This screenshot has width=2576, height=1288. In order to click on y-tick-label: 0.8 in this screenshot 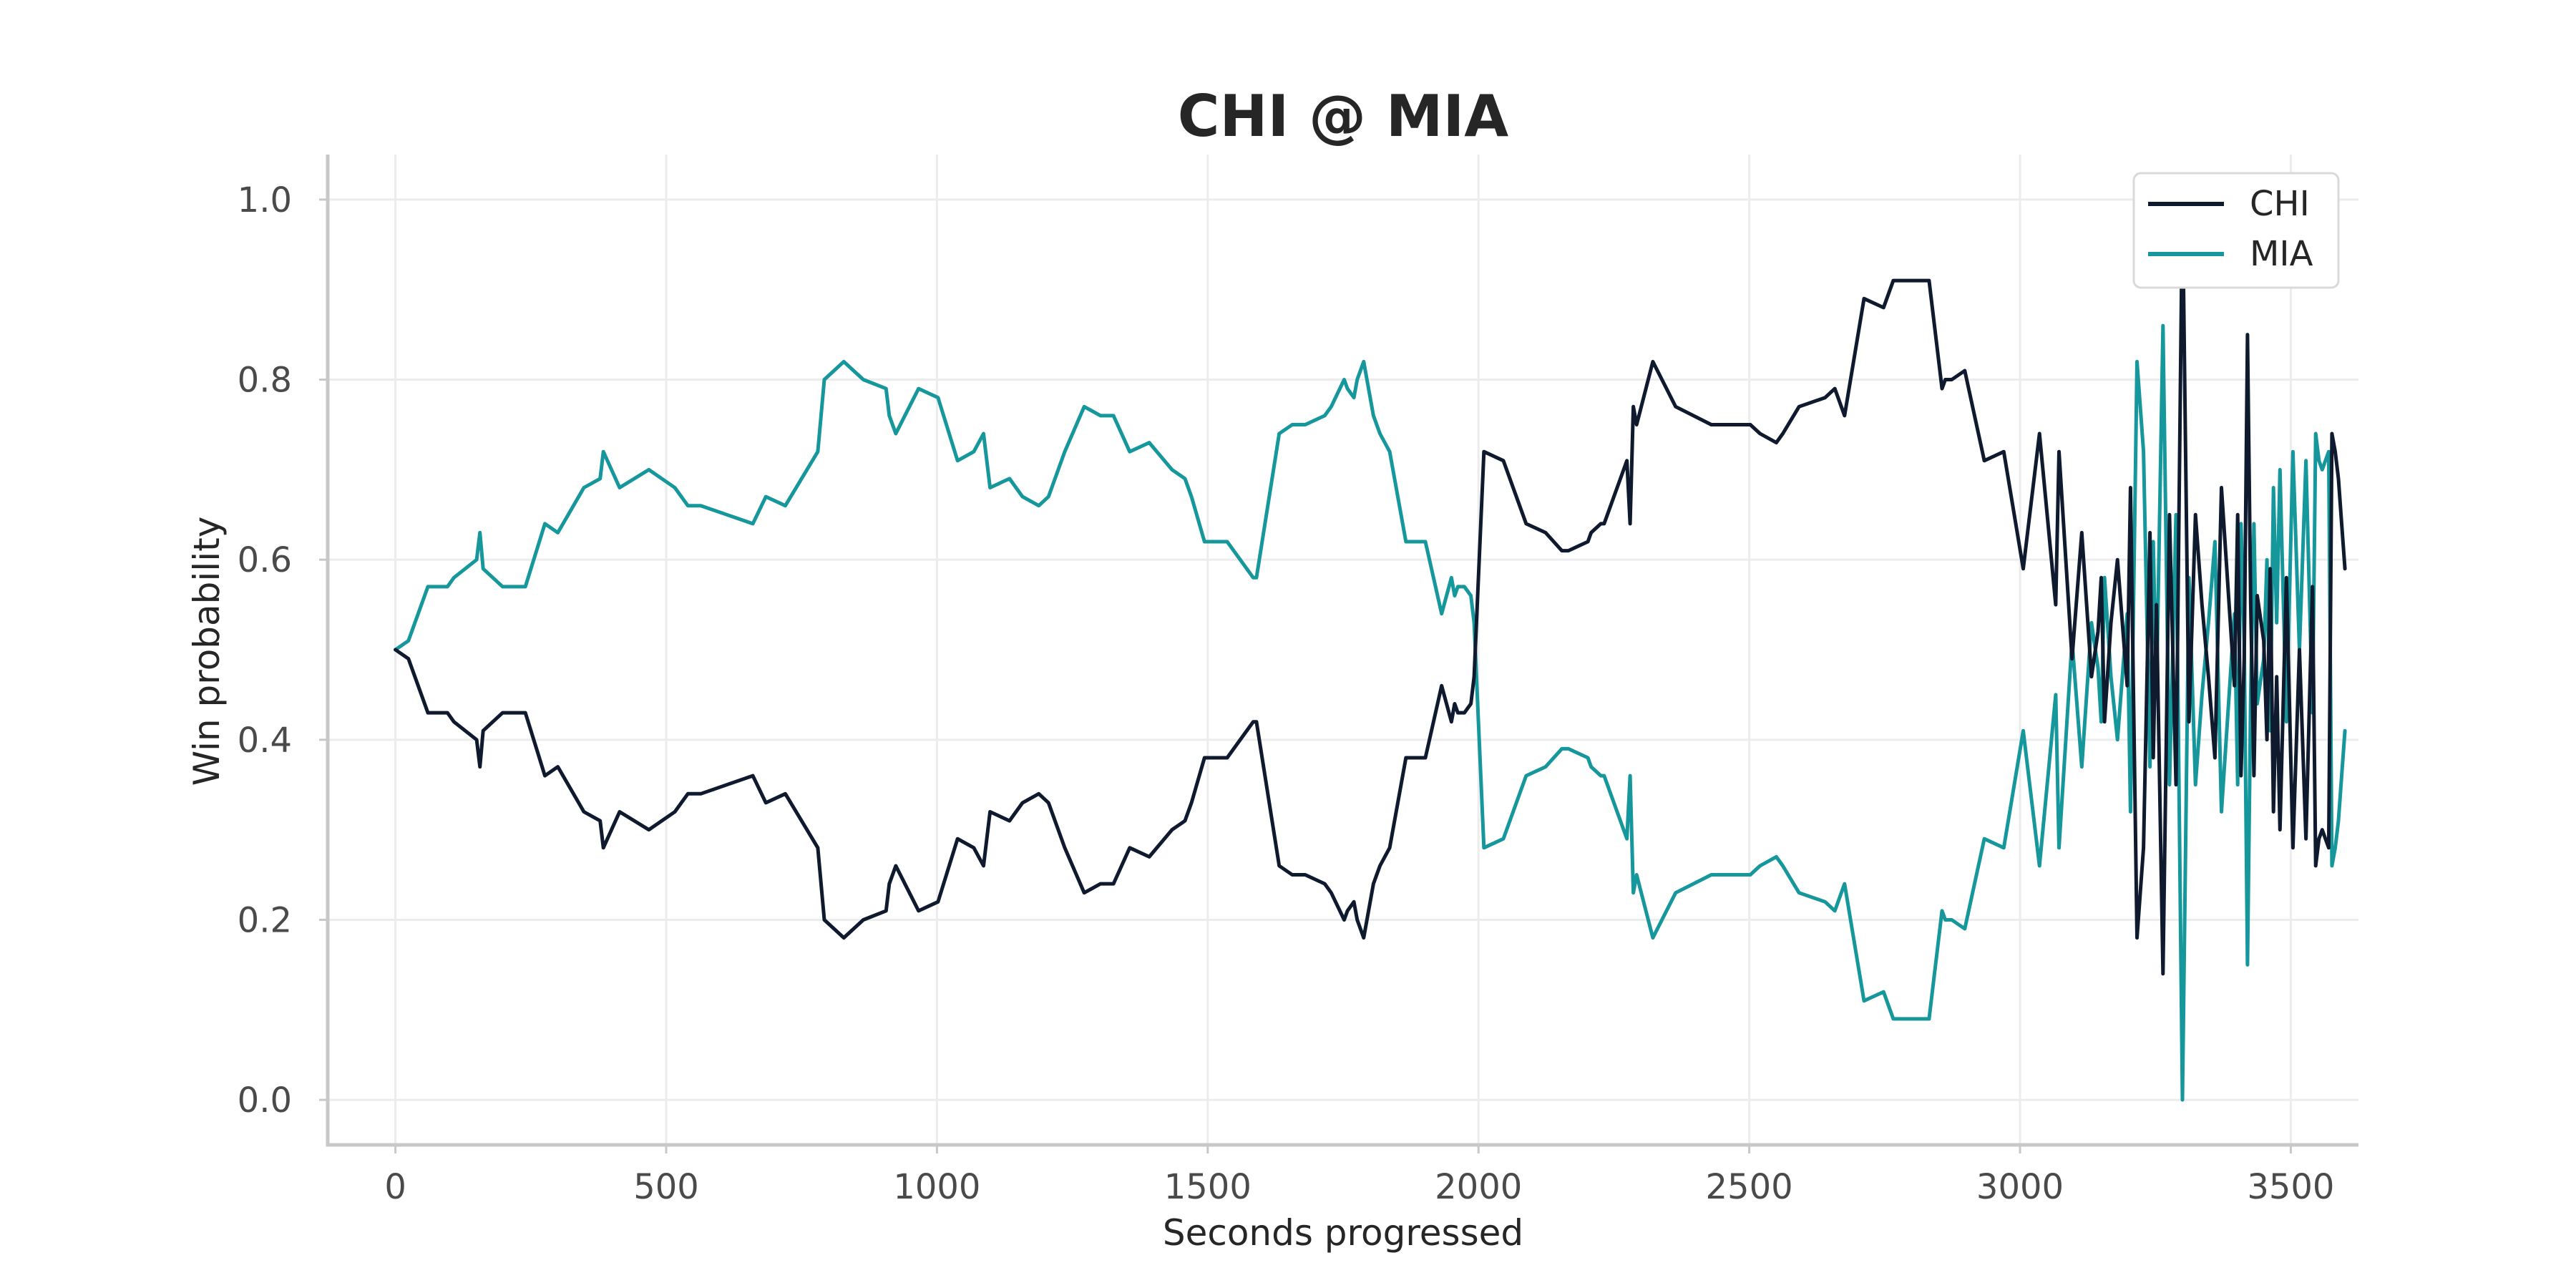, I will do `click(265, 381)`.